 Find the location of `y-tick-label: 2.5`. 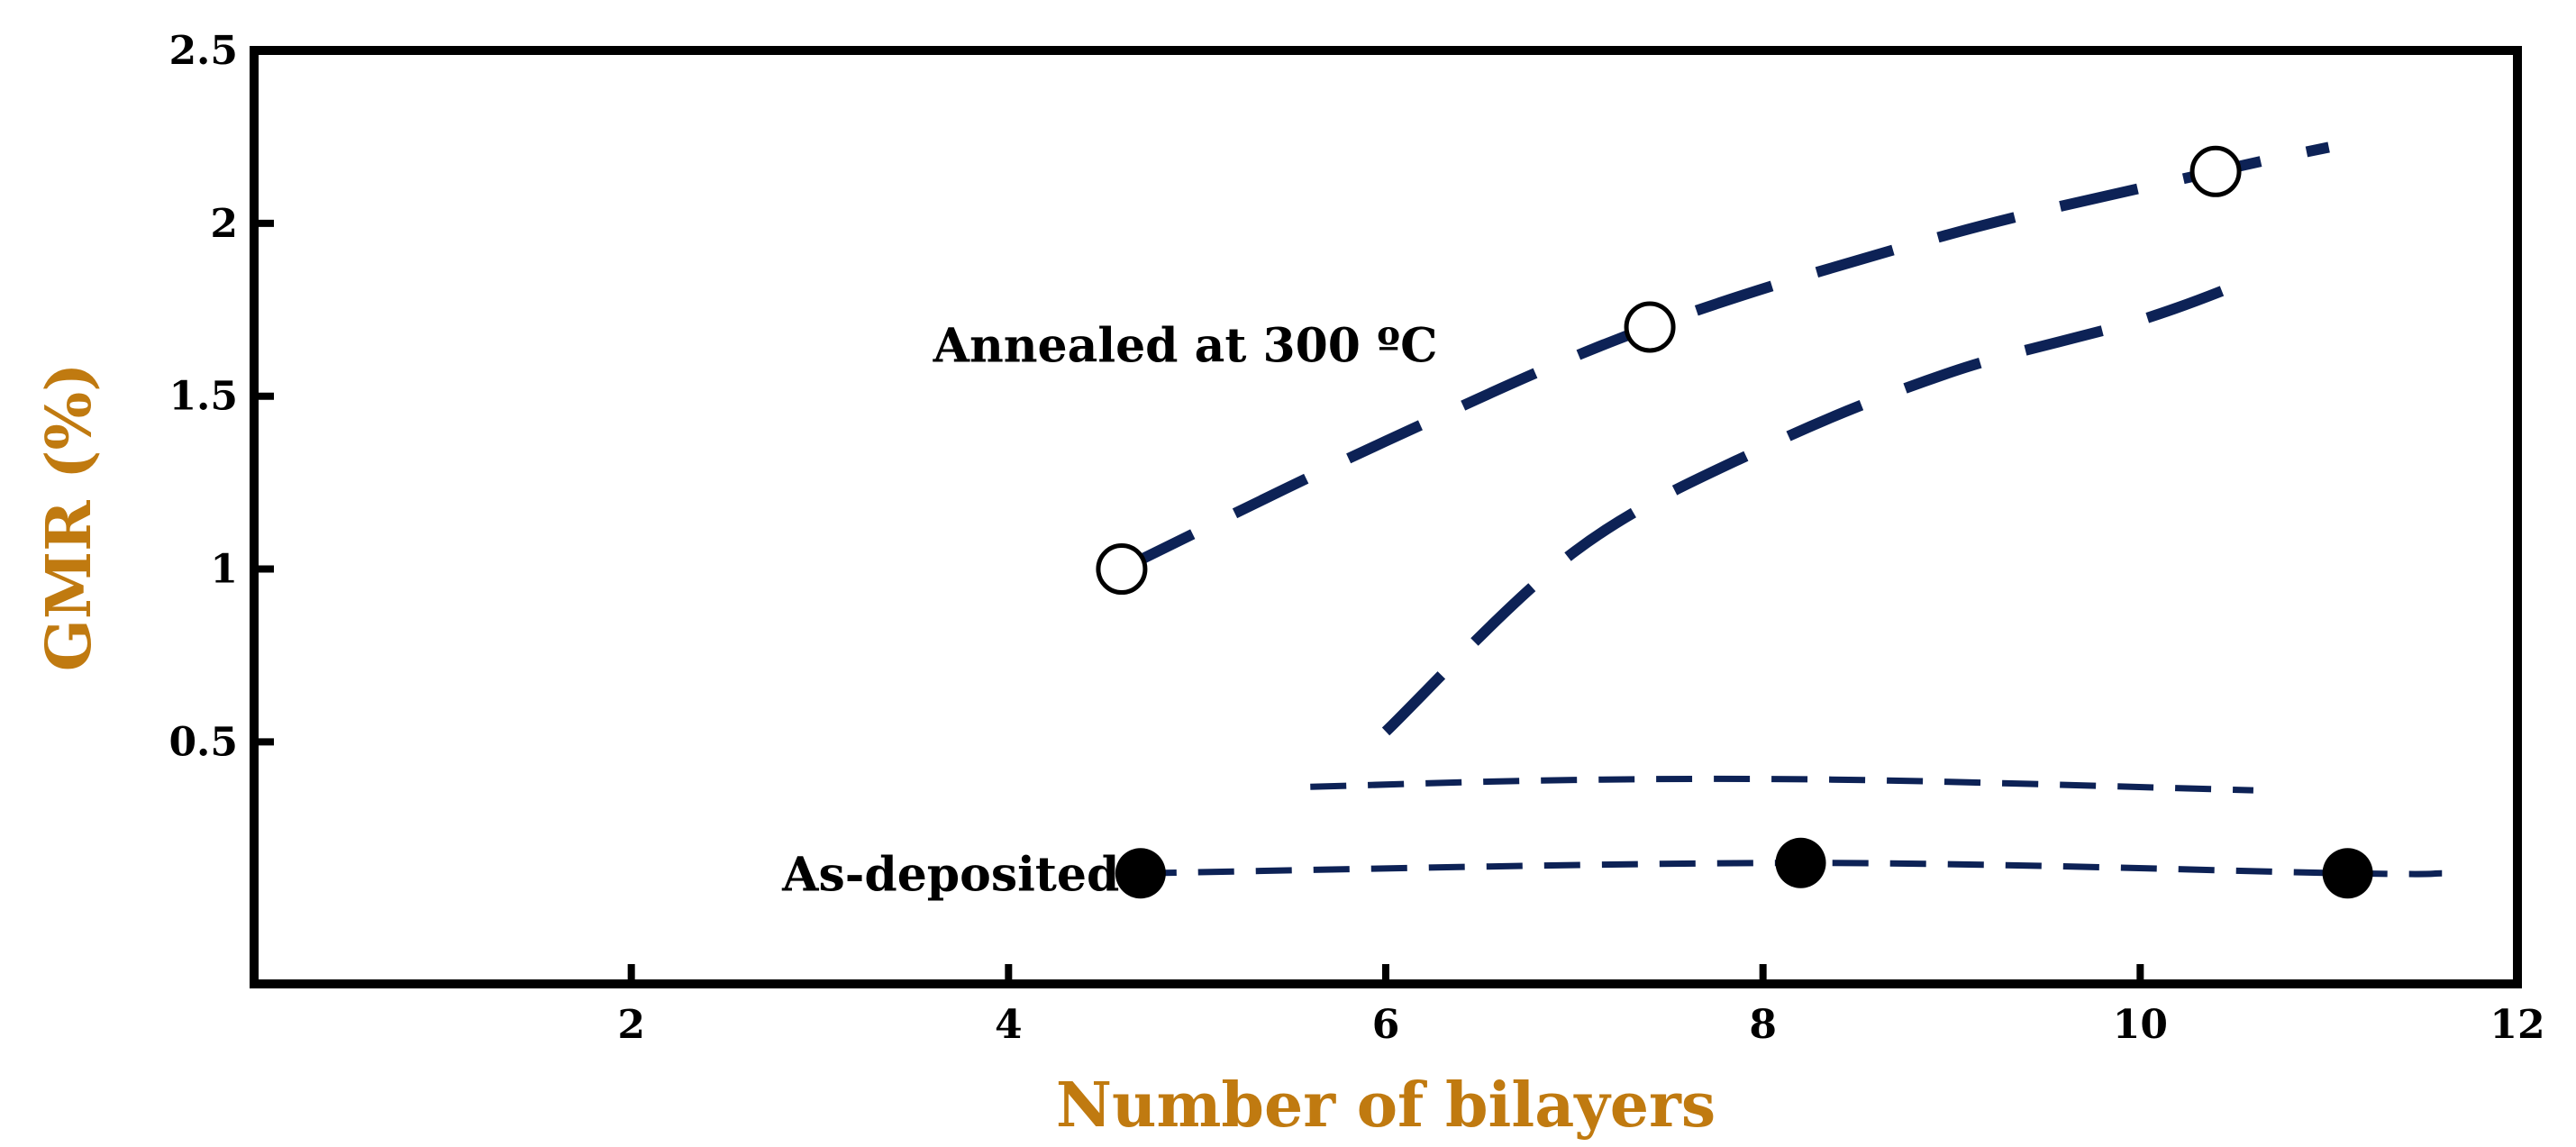

y-tick-label: 2.5 is located at coordinates (203, 51).